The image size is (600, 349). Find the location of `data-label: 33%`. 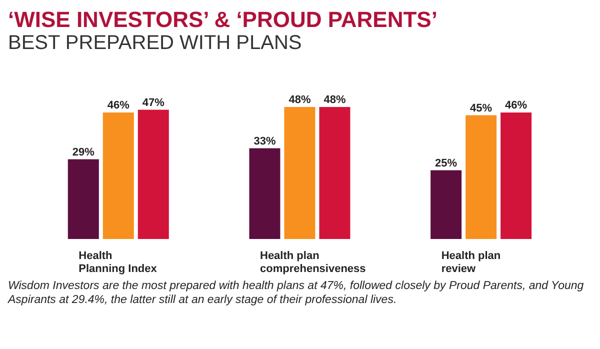

data-label: 33% is located at coordinates (265, 141).